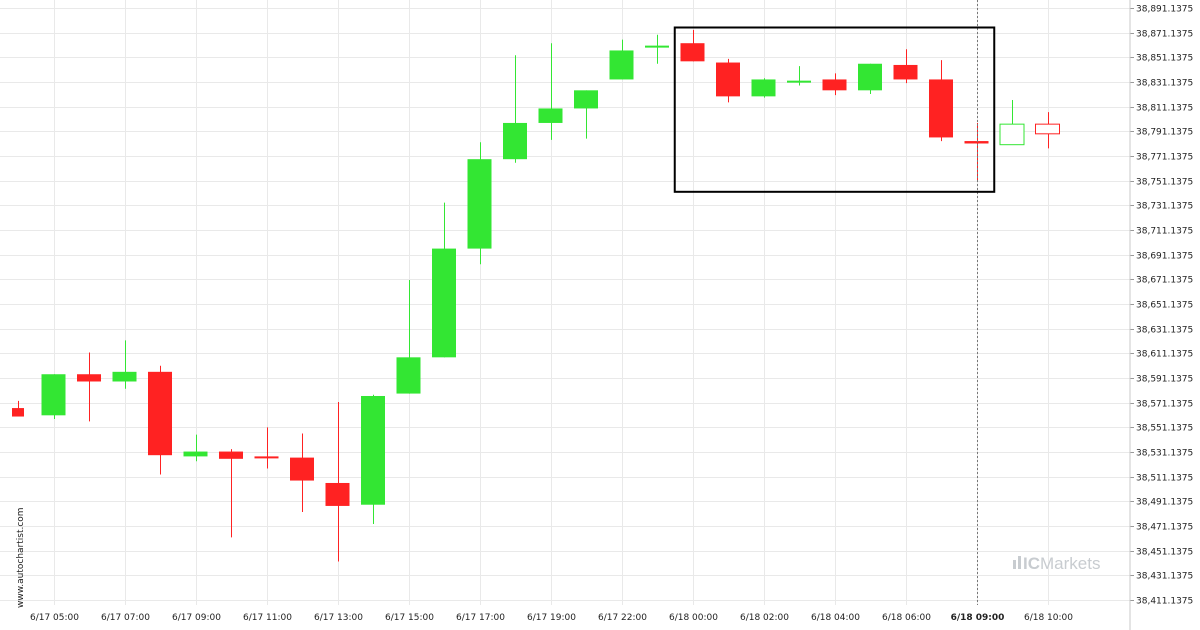  What do you see at coordinates (906, 618) in the screenshot?
I see `x-tick-label: 6/18 06:00` at bounding box center [906, 618].